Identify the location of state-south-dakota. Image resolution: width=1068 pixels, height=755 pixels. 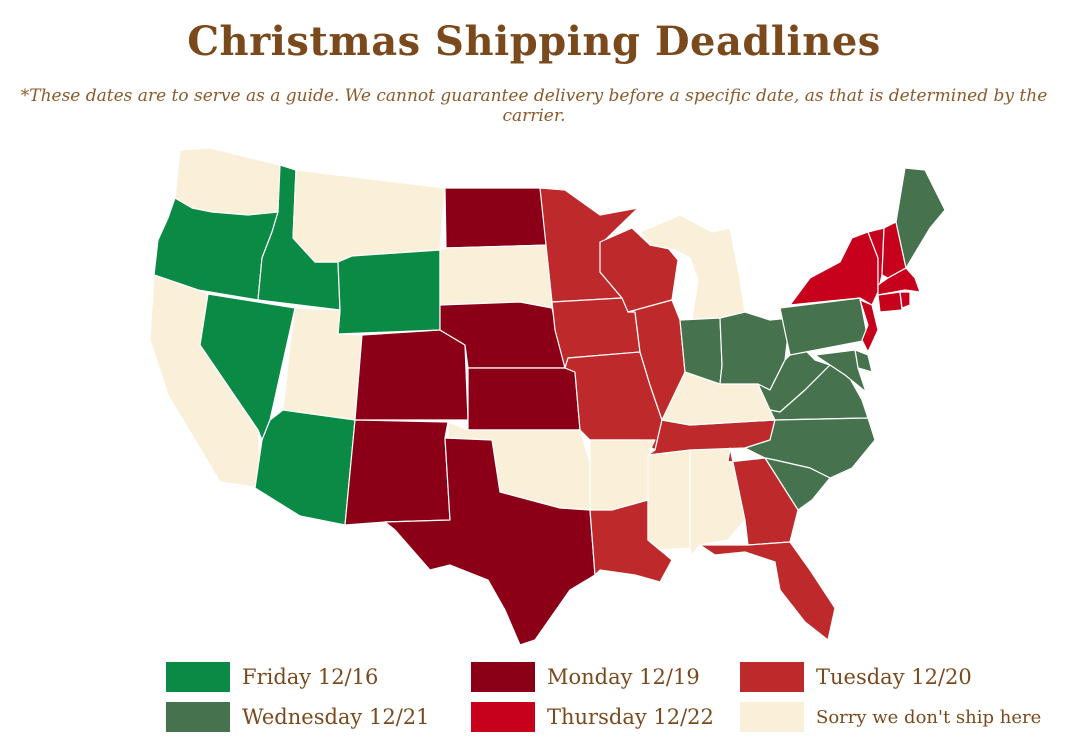
(496, 276).